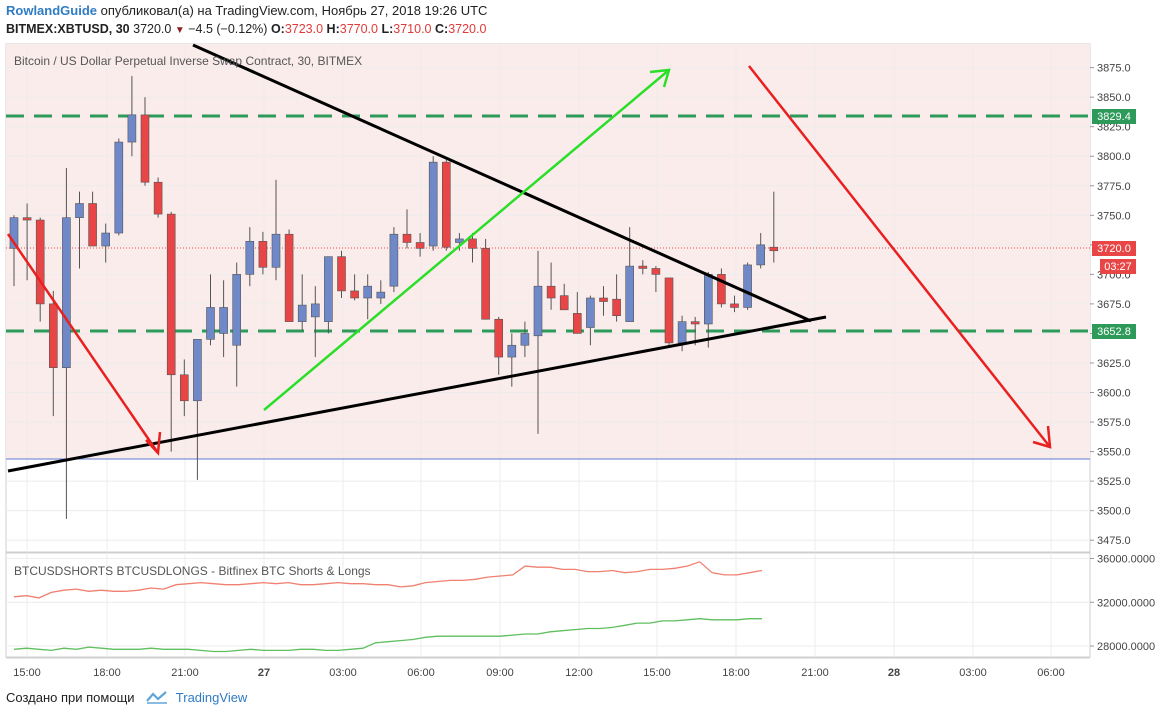 This screenshot has height=719, width=1168. What do you see at coordinates (387, 29) in the screenshot?
I see `low-label: L:` at bounding box center [387, 29].